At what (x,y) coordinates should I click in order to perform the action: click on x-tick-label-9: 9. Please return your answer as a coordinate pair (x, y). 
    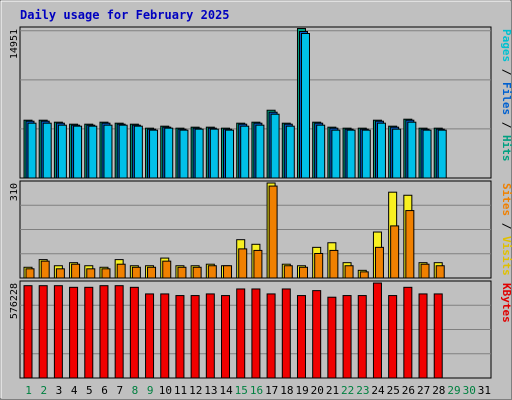
    Looking at the image, I should click on (150, 390).